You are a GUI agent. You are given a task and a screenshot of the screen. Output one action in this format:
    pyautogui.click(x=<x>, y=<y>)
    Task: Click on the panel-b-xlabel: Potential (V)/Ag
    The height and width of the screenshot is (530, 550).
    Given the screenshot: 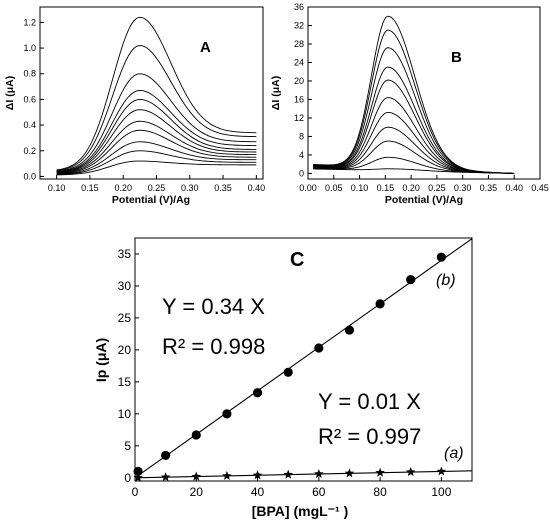 What is the action you would take?
    pyautogui.click(x=424, y=200)
    